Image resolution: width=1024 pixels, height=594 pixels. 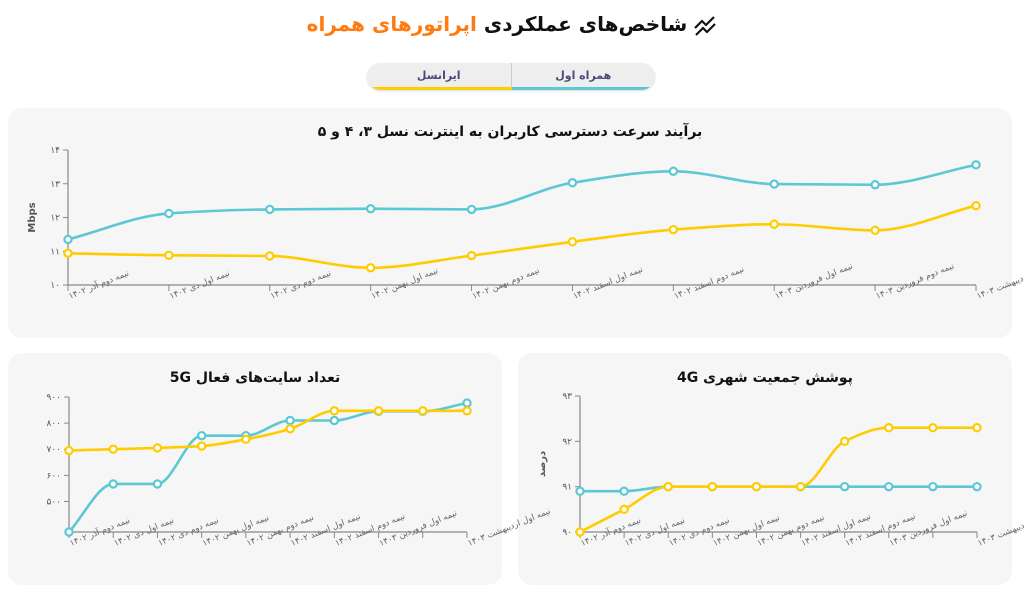 What do you see at coordinates (405, 284) in the screenshot?
I see `x-tick-label: نیمه اول بهمن ۱۴۰۲` at bounding box center [405, 284].